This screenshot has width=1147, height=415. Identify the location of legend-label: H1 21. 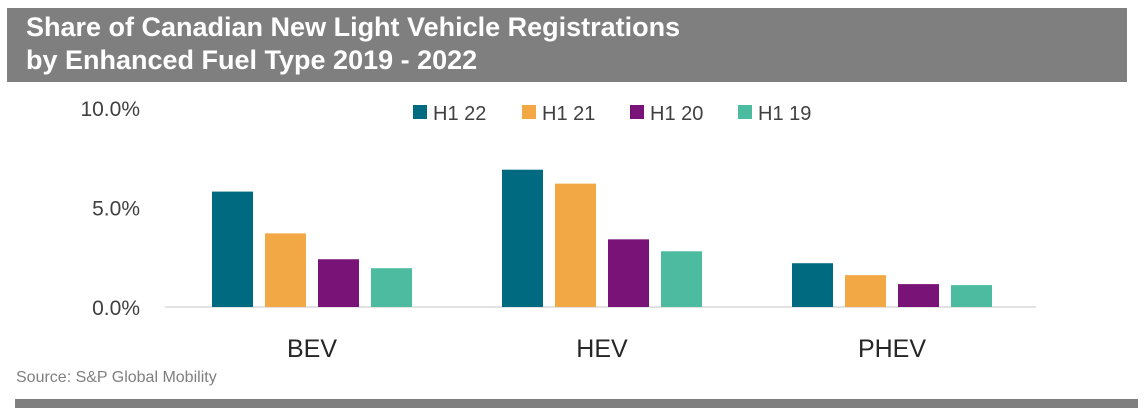
(568, 114).